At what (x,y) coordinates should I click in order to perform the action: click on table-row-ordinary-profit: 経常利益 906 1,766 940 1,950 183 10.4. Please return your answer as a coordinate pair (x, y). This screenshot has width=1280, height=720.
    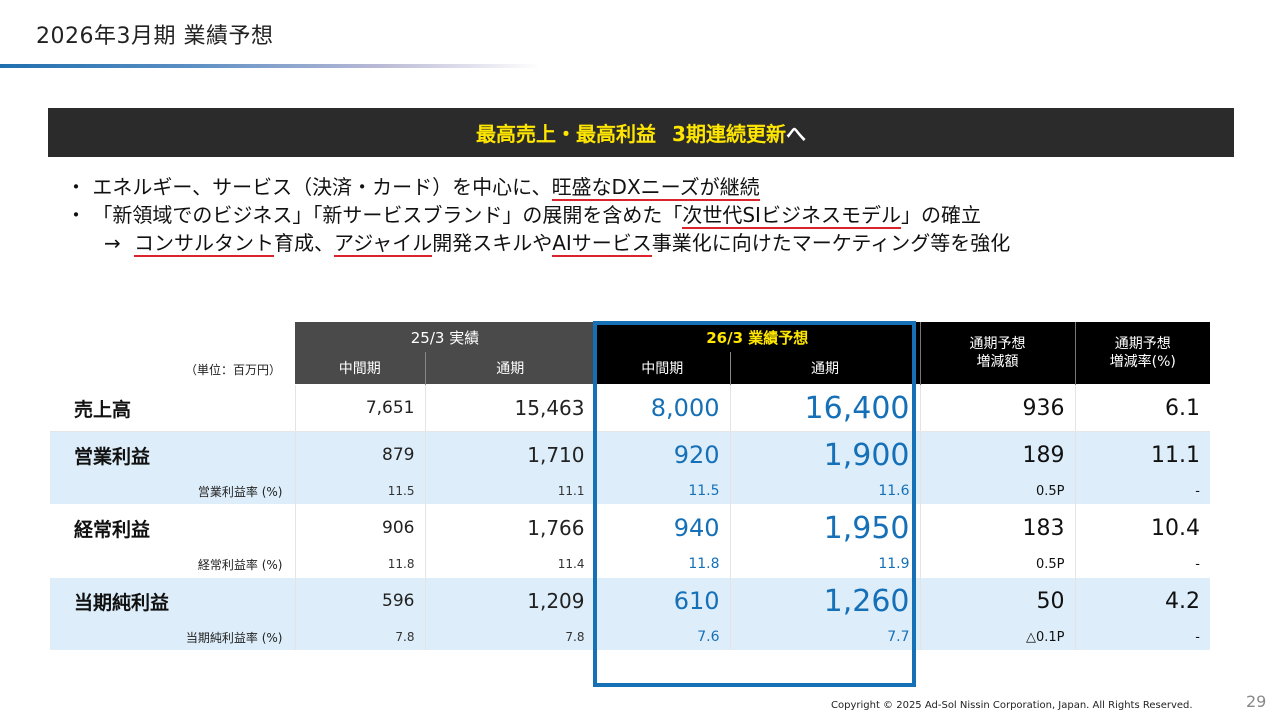
    Looking at the image, I should click on (630, 527).